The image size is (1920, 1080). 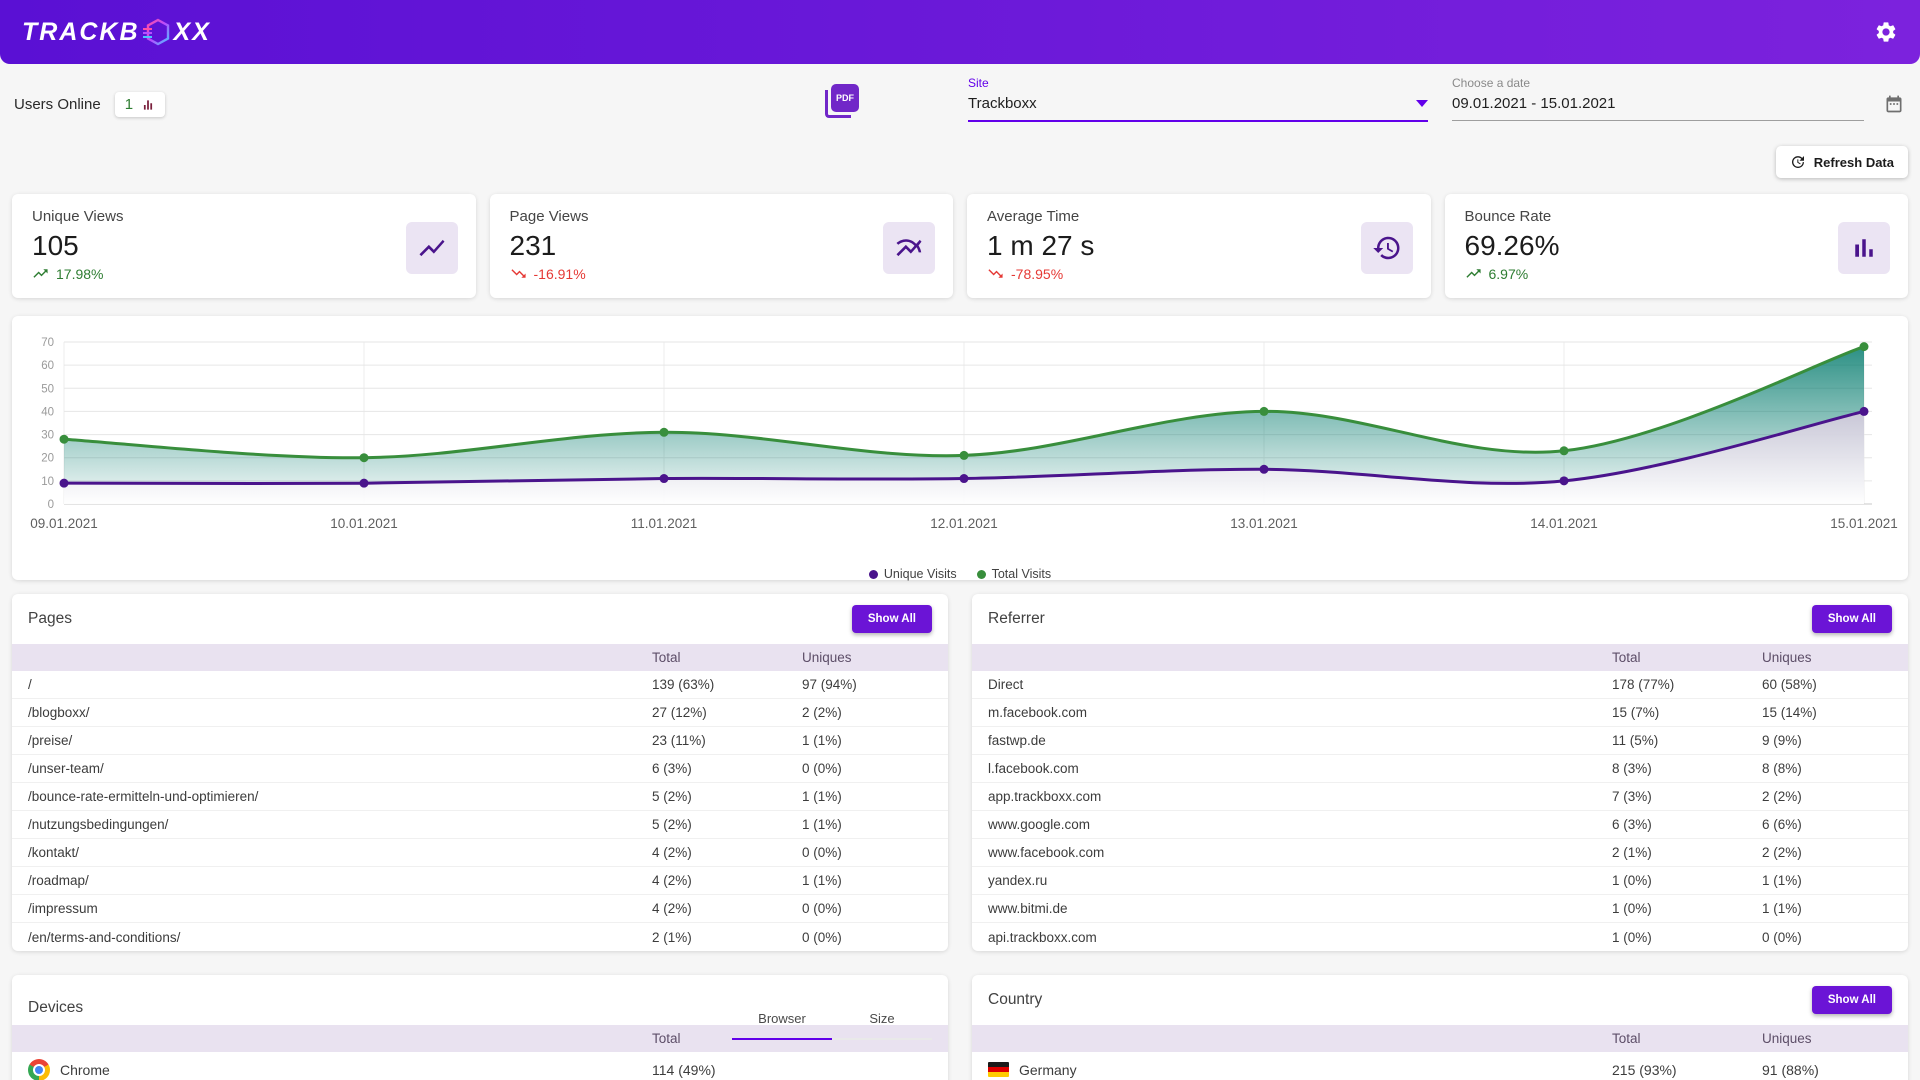 What do you see at coordinates (1440, 937) in the screenshot?
I see `table-row: api.trackboxx.com 1 (0%) 0 (0%)` at bounding box center [1440, 937].